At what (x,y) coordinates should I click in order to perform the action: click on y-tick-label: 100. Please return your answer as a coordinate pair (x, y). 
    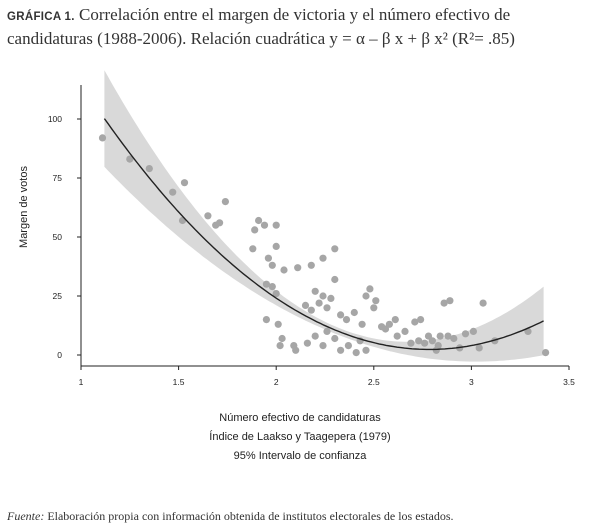
    Looking at the image, I should click on (55, 119).